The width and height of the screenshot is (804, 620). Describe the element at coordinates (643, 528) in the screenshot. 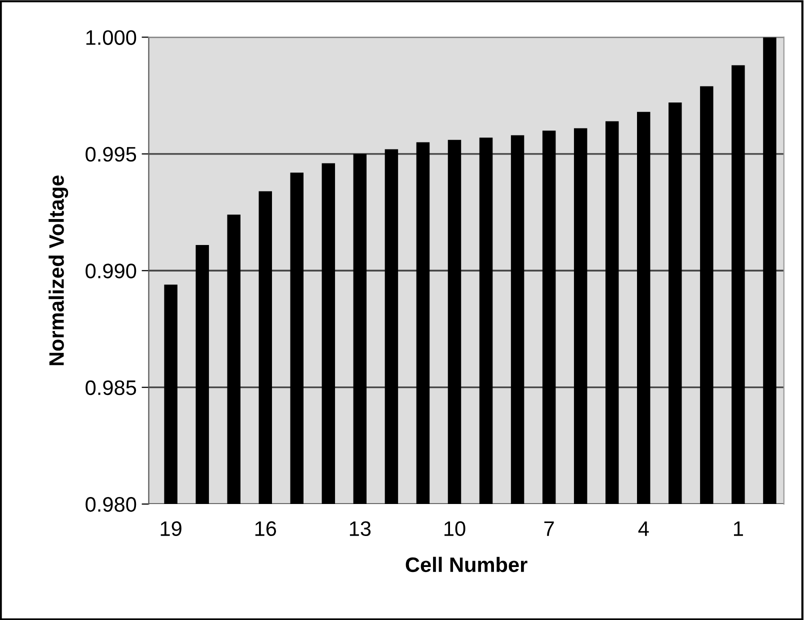

I see `x-tick-label: 4` at that location.